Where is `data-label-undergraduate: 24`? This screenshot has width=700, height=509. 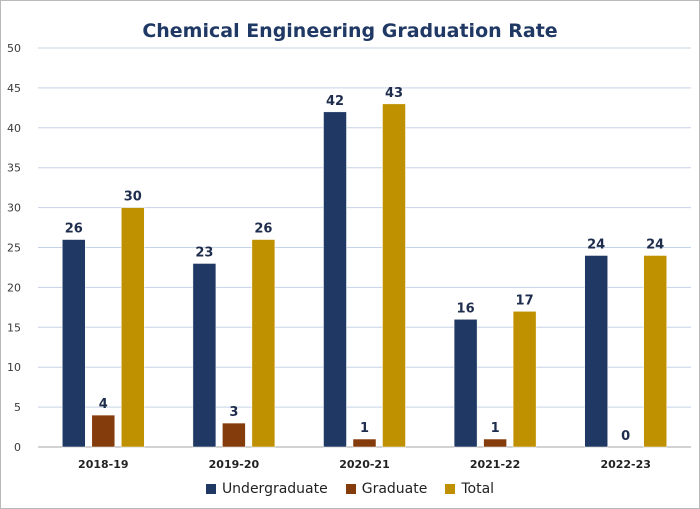 data-label-undergraduate: 24 is located at coordinates (596, 244).